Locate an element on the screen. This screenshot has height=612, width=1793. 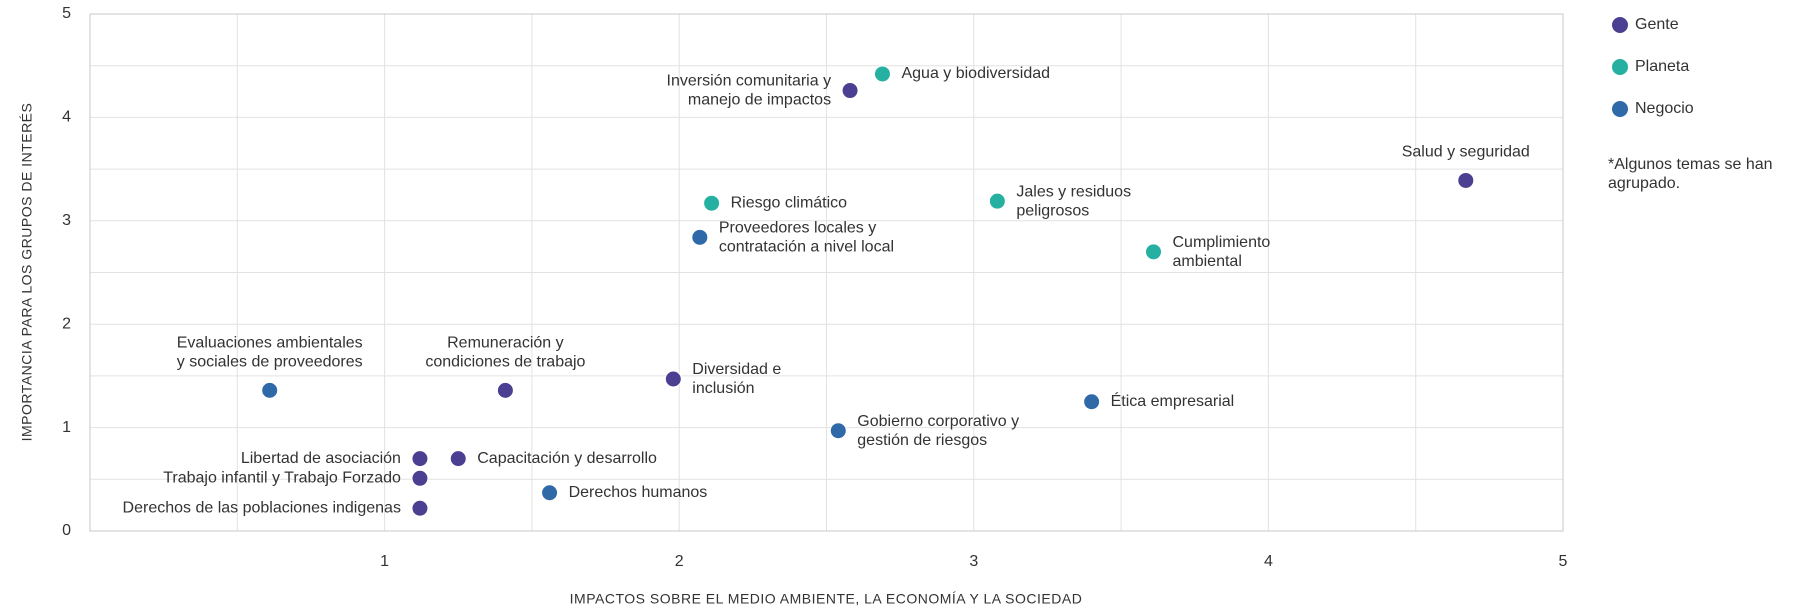
point-label: Diversidad e is located at coordinates (736, 369).